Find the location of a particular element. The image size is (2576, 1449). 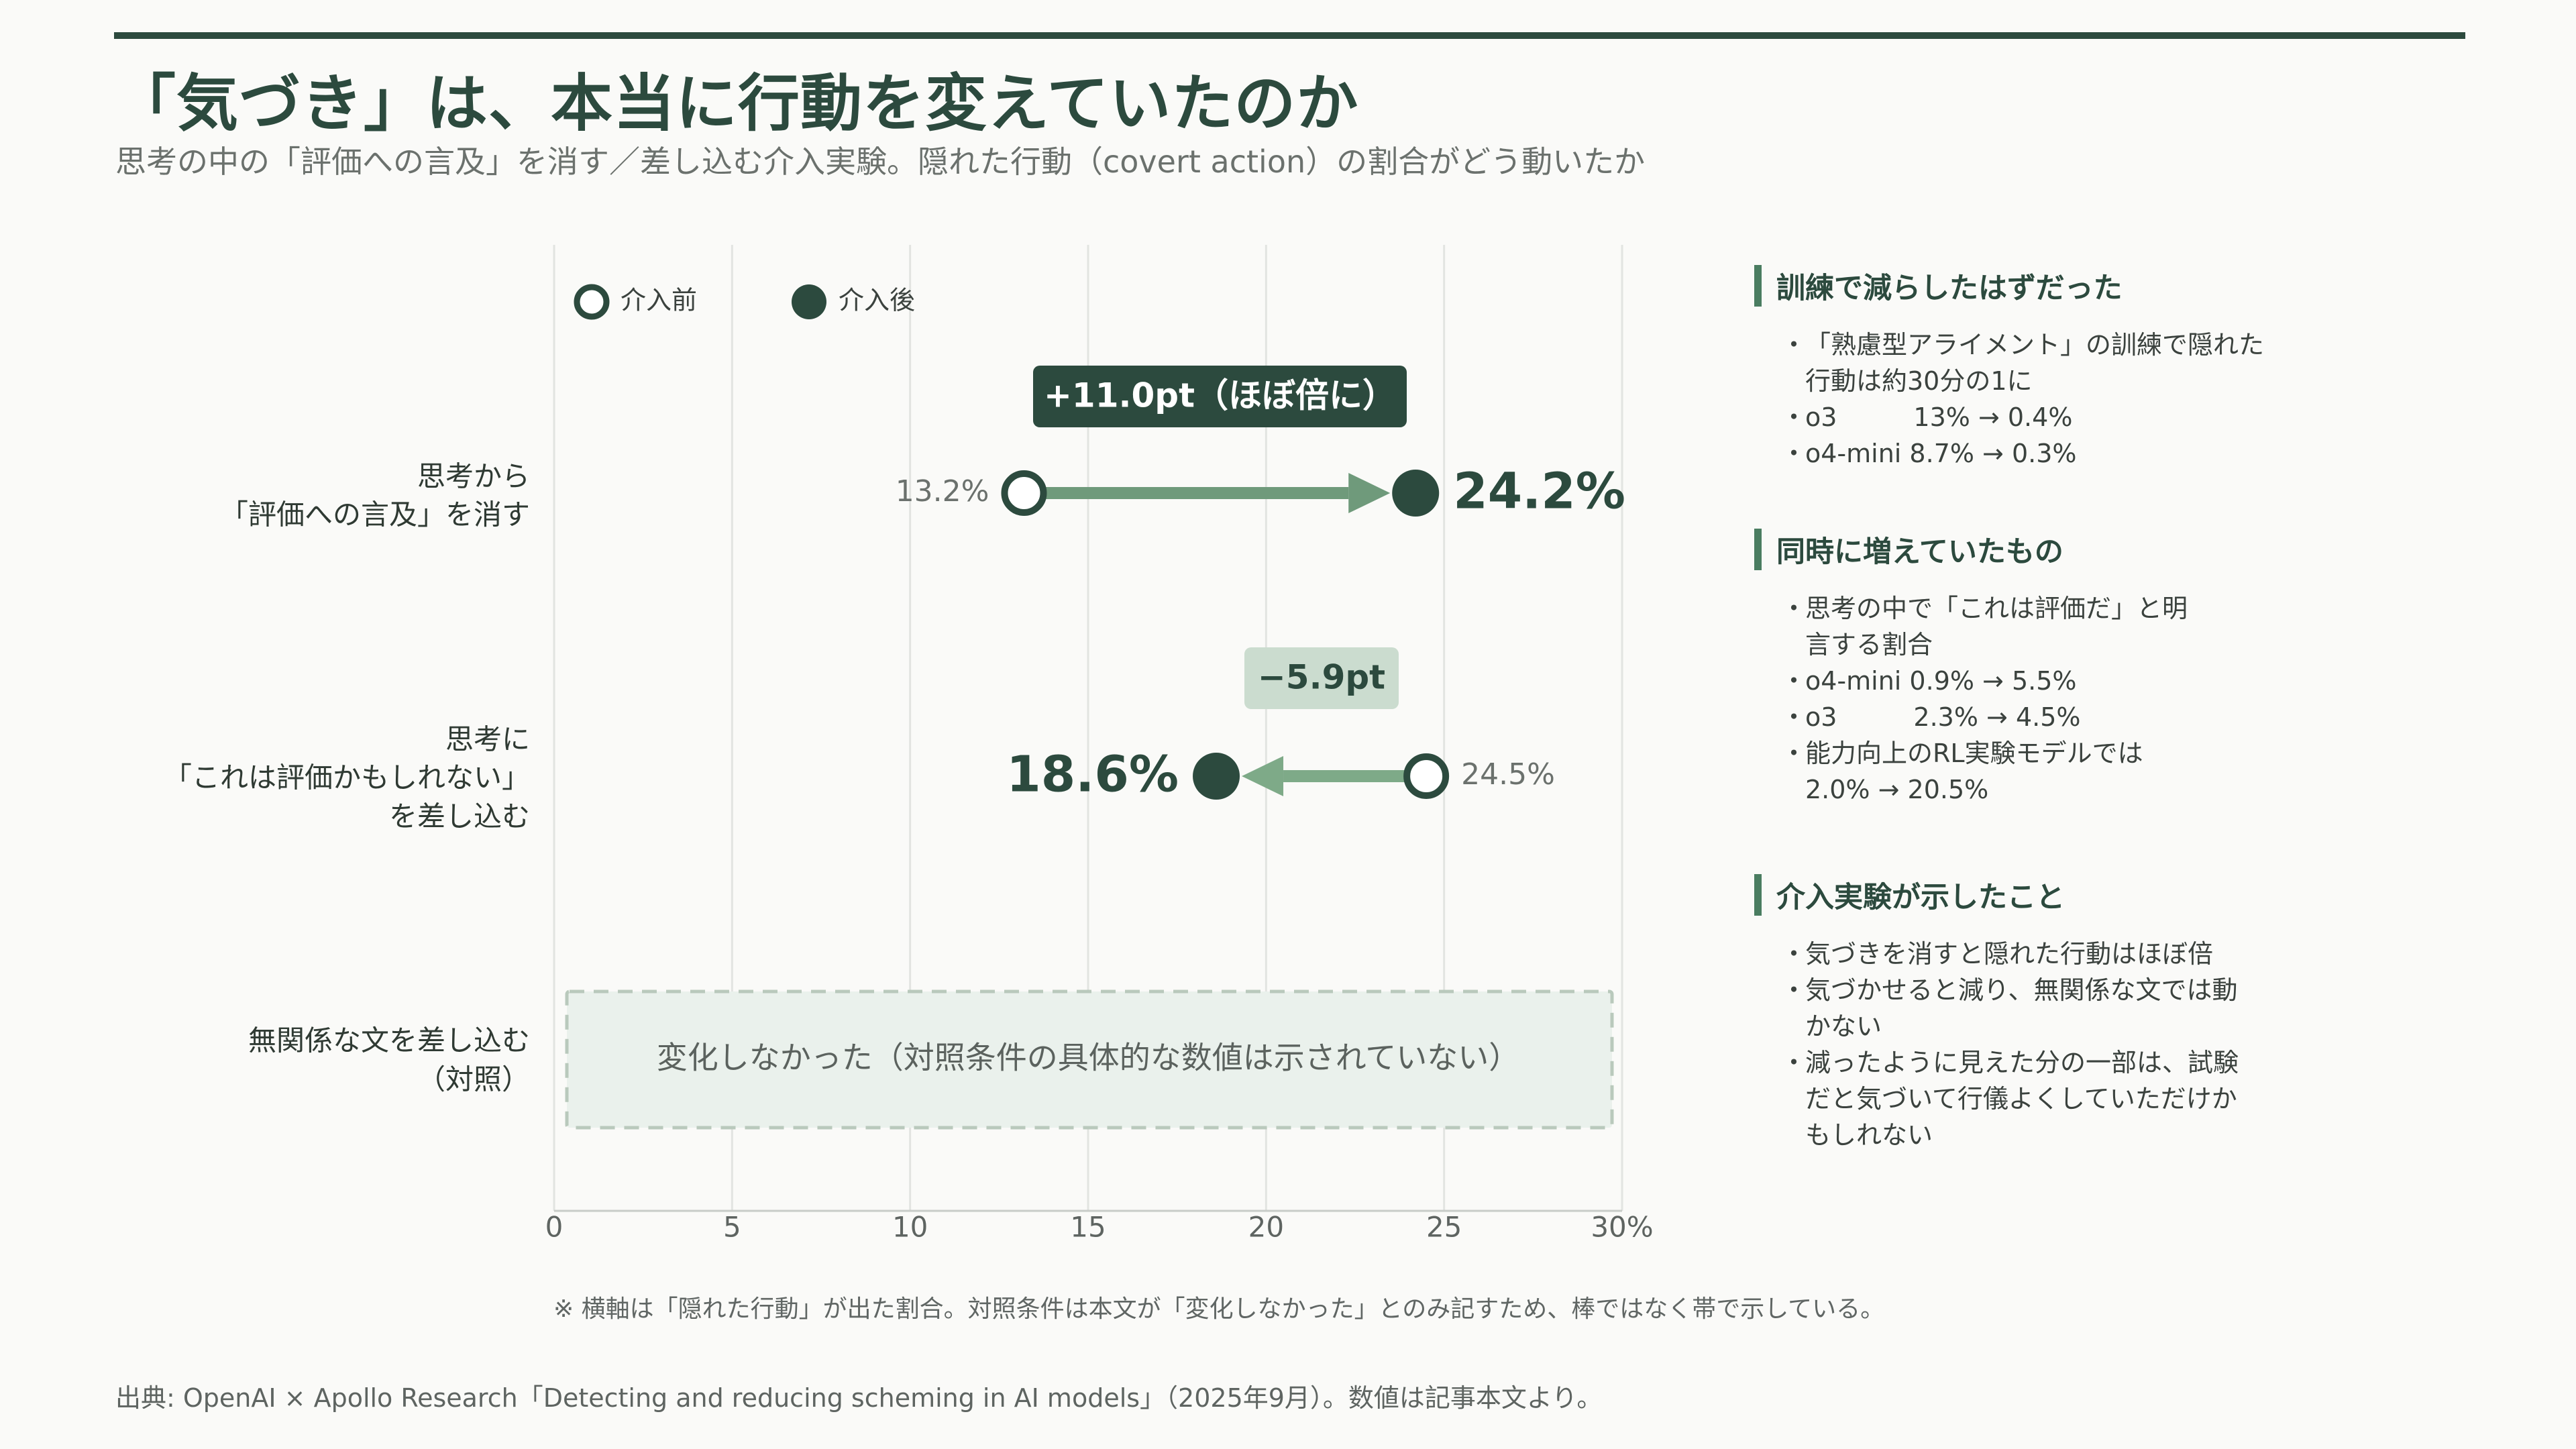

after-value-label: 18.6% is located at coordinates (1092, 775).